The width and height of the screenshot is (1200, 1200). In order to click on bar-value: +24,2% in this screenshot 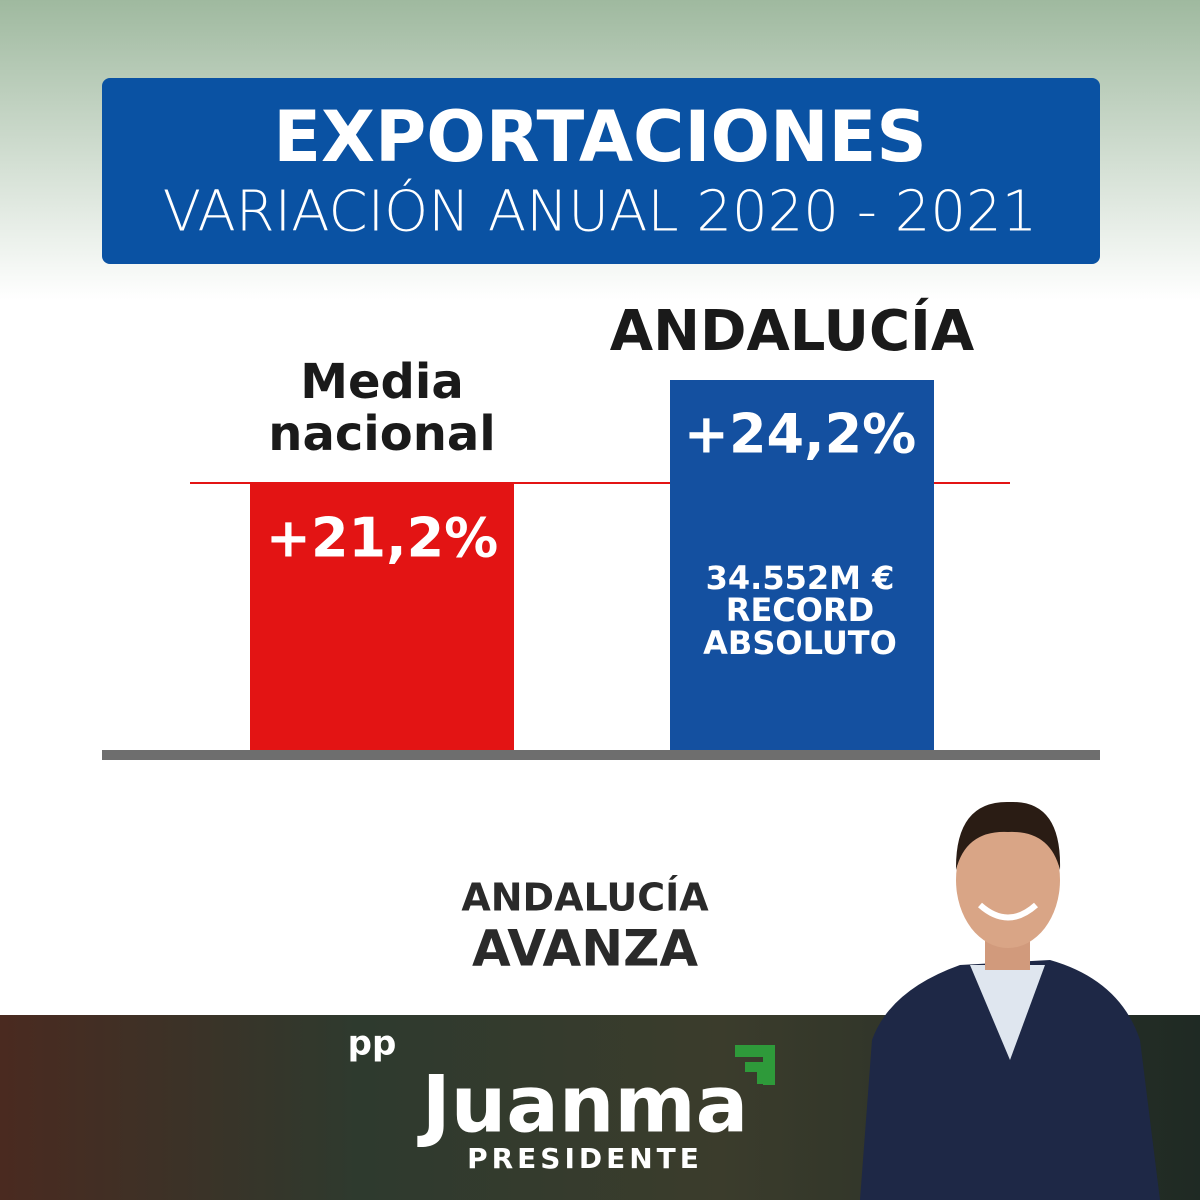, I will do `click(800, 434)`.